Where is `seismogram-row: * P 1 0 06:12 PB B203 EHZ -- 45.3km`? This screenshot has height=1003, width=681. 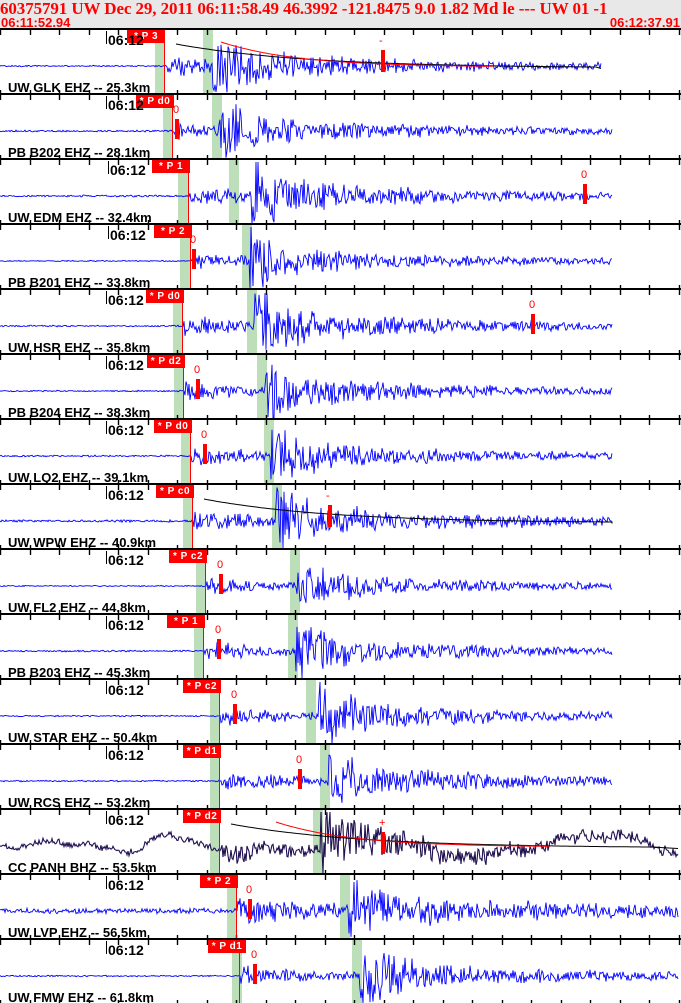 seismogram-row: * P 1 0 06:12 PB B203 EHZ -- 45.3km is located at coordinates (340, 645).